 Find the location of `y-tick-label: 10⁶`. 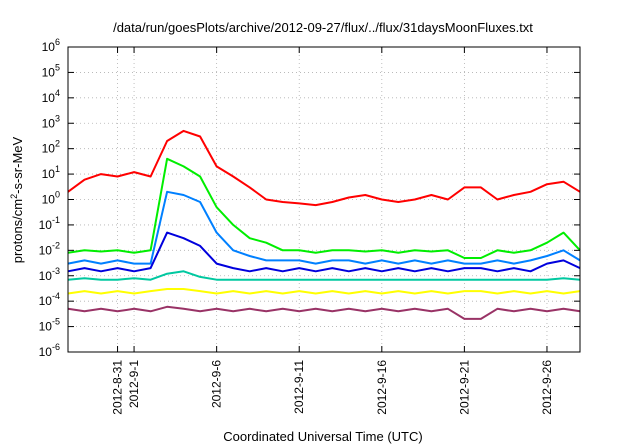

y-tick-label: 10⁶ is located at coordinates (51, 45).